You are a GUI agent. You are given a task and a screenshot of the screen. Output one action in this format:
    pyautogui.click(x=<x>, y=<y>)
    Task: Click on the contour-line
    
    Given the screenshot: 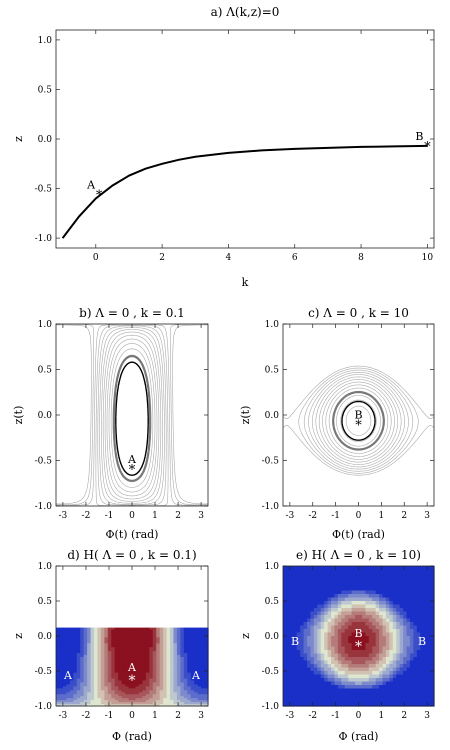 What is the action you would take?
    pyautogui.click(x=358, y=421)
    